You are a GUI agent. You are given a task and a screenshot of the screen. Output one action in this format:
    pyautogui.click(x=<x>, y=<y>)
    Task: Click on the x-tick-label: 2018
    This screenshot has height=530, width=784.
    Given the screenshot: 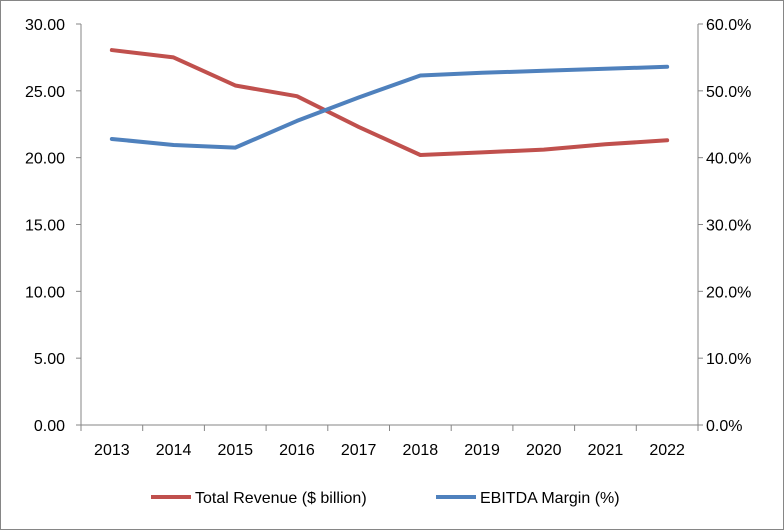 What is the action you would take?
    pyautogui.click(x=421, y=450)
    